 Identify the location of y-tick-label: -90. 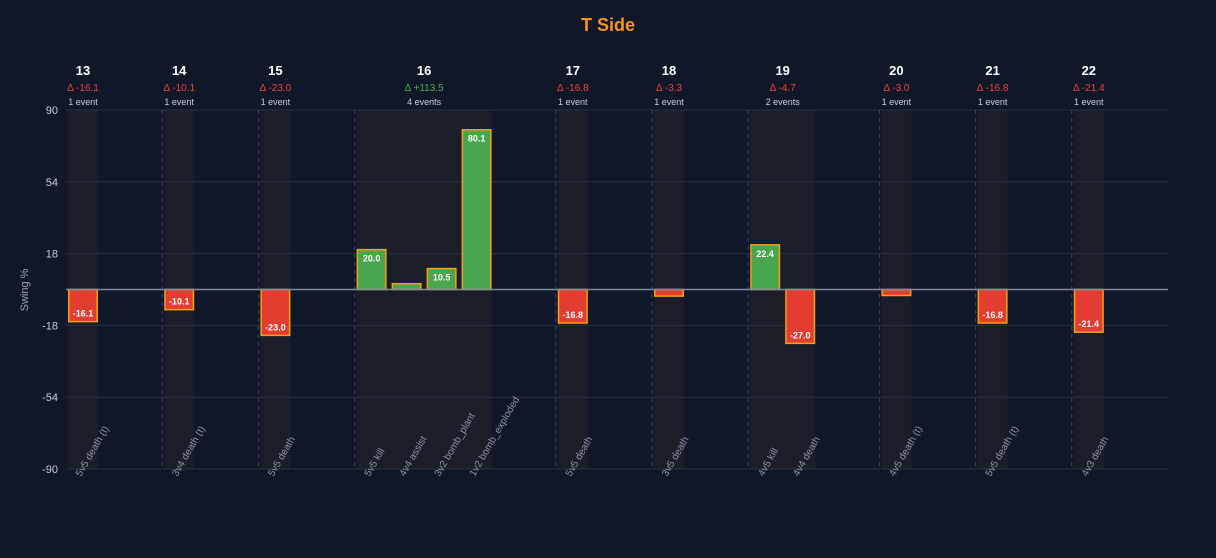
(50, 470).